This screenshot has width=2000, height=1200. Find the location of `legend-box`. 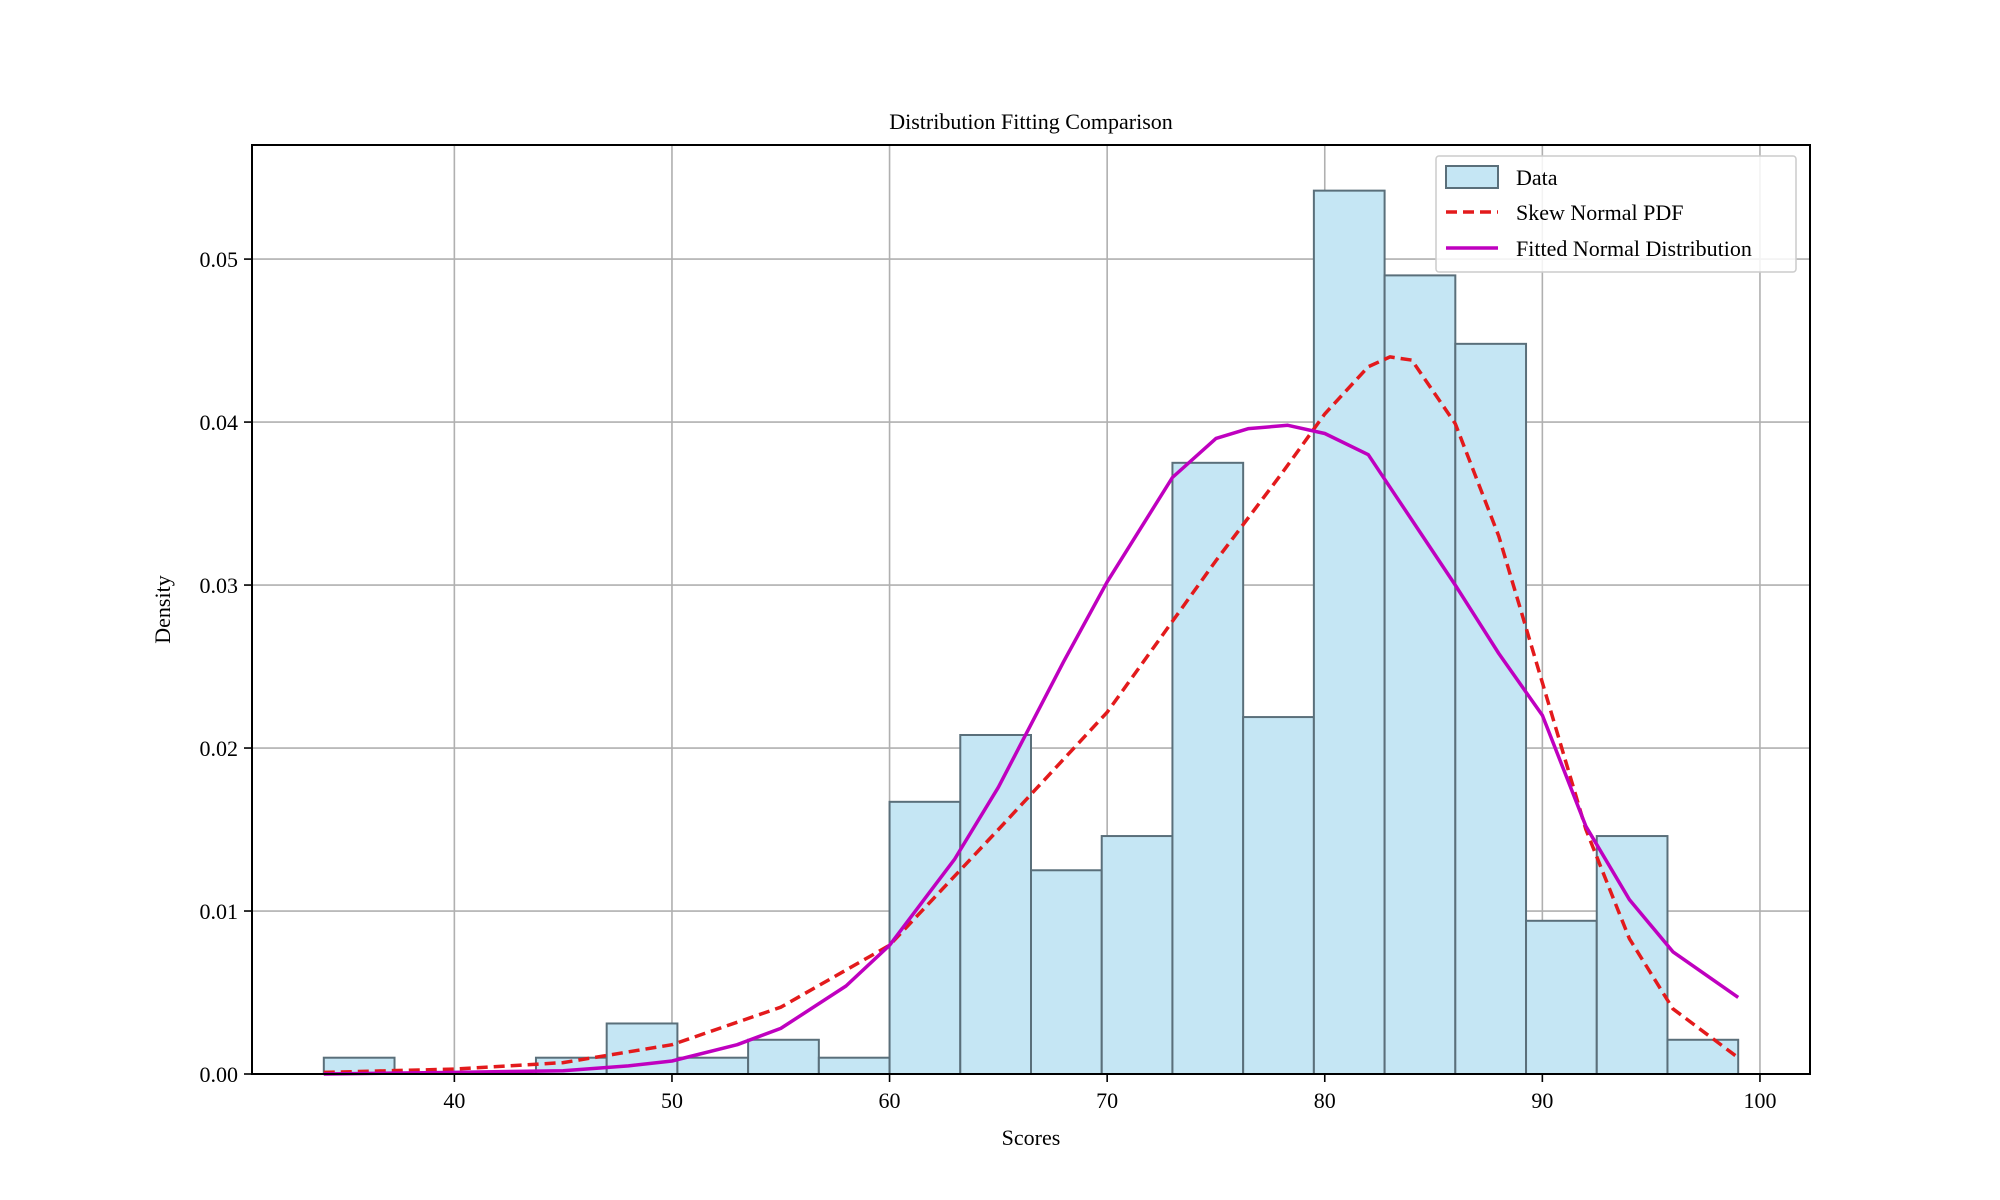

legend-box is located at coordinates (1616, 214).